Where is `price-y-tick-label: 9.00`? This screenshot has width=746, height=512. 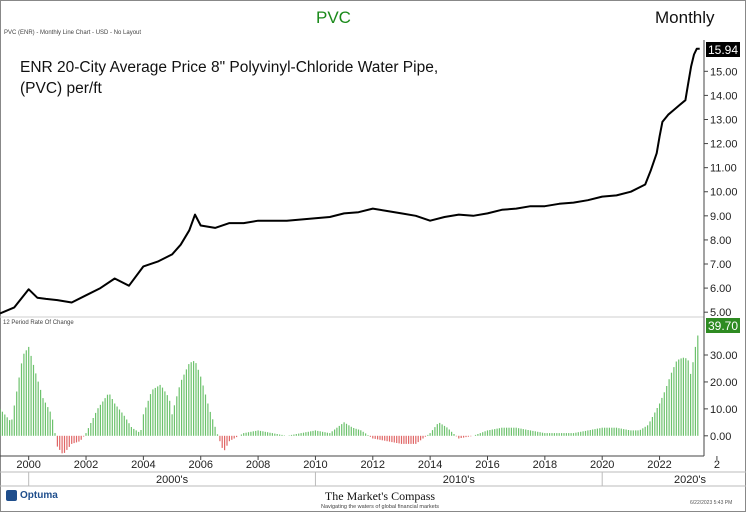 price-y-tick-label: 9.00 is located at coordinates (720, 217).